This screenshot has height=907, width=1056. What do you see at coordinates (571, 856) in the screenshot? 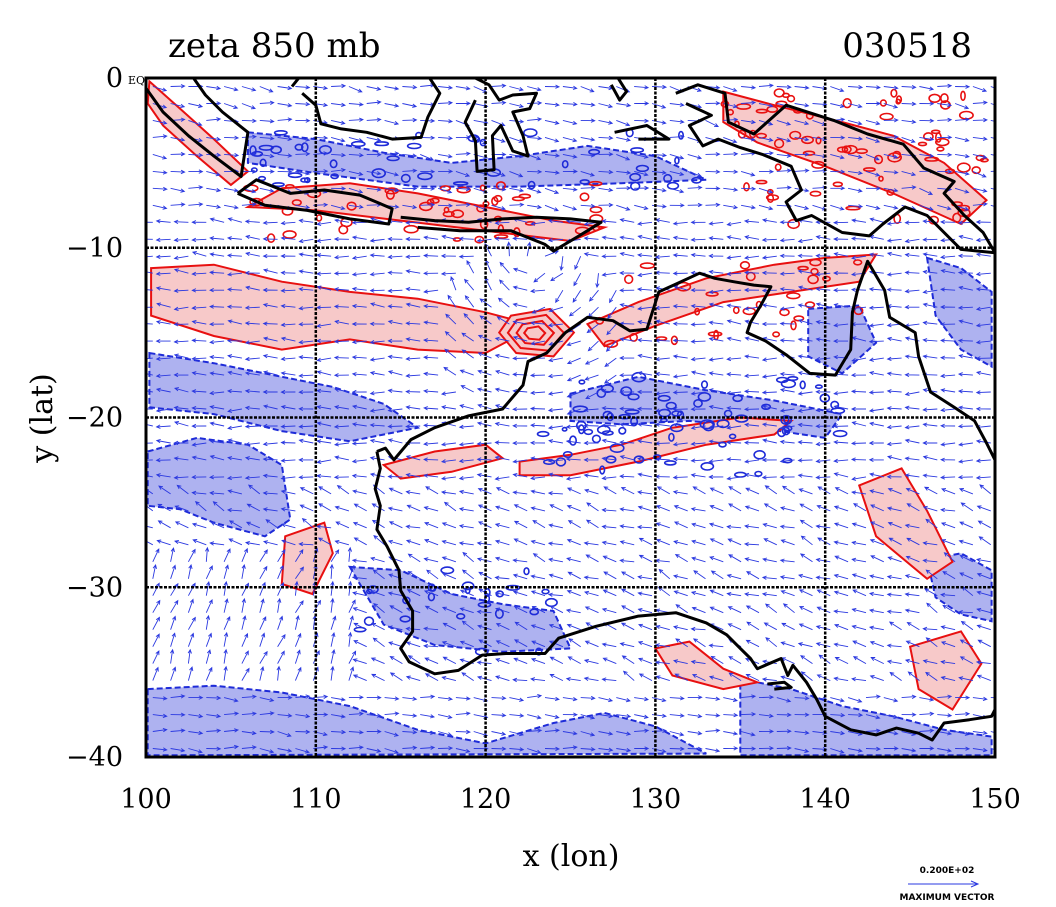
I see `x-axis-label: x (lon)` at bounding box center [571, 856].